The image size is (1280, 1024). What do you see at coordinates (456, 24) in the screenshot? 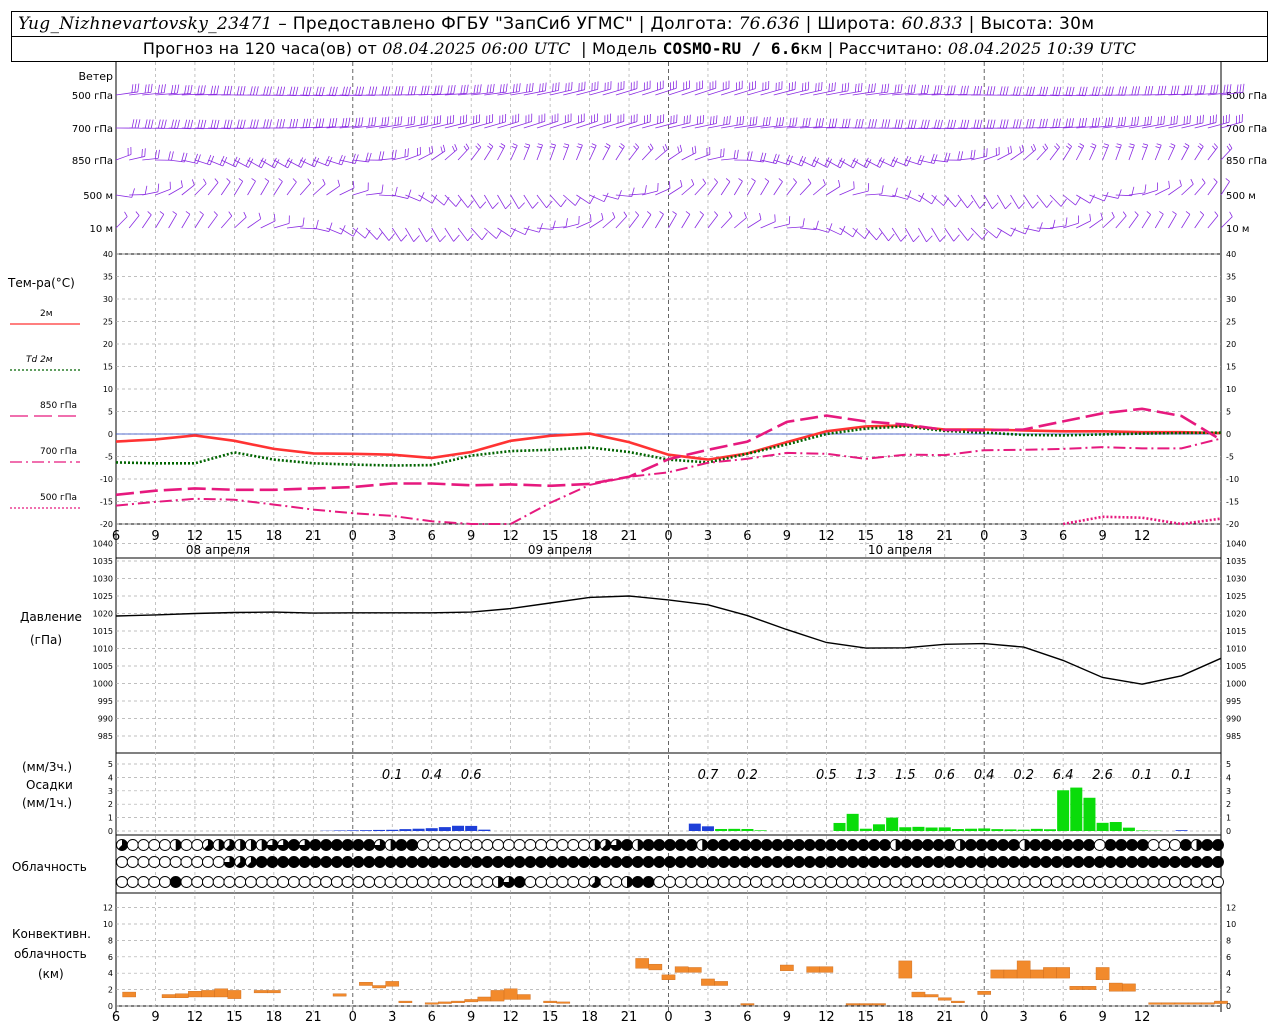
I see `provider-text: – Предоставлено ФГБУ "ЗапСиб УГМС"` at bounding box center [456, 24].